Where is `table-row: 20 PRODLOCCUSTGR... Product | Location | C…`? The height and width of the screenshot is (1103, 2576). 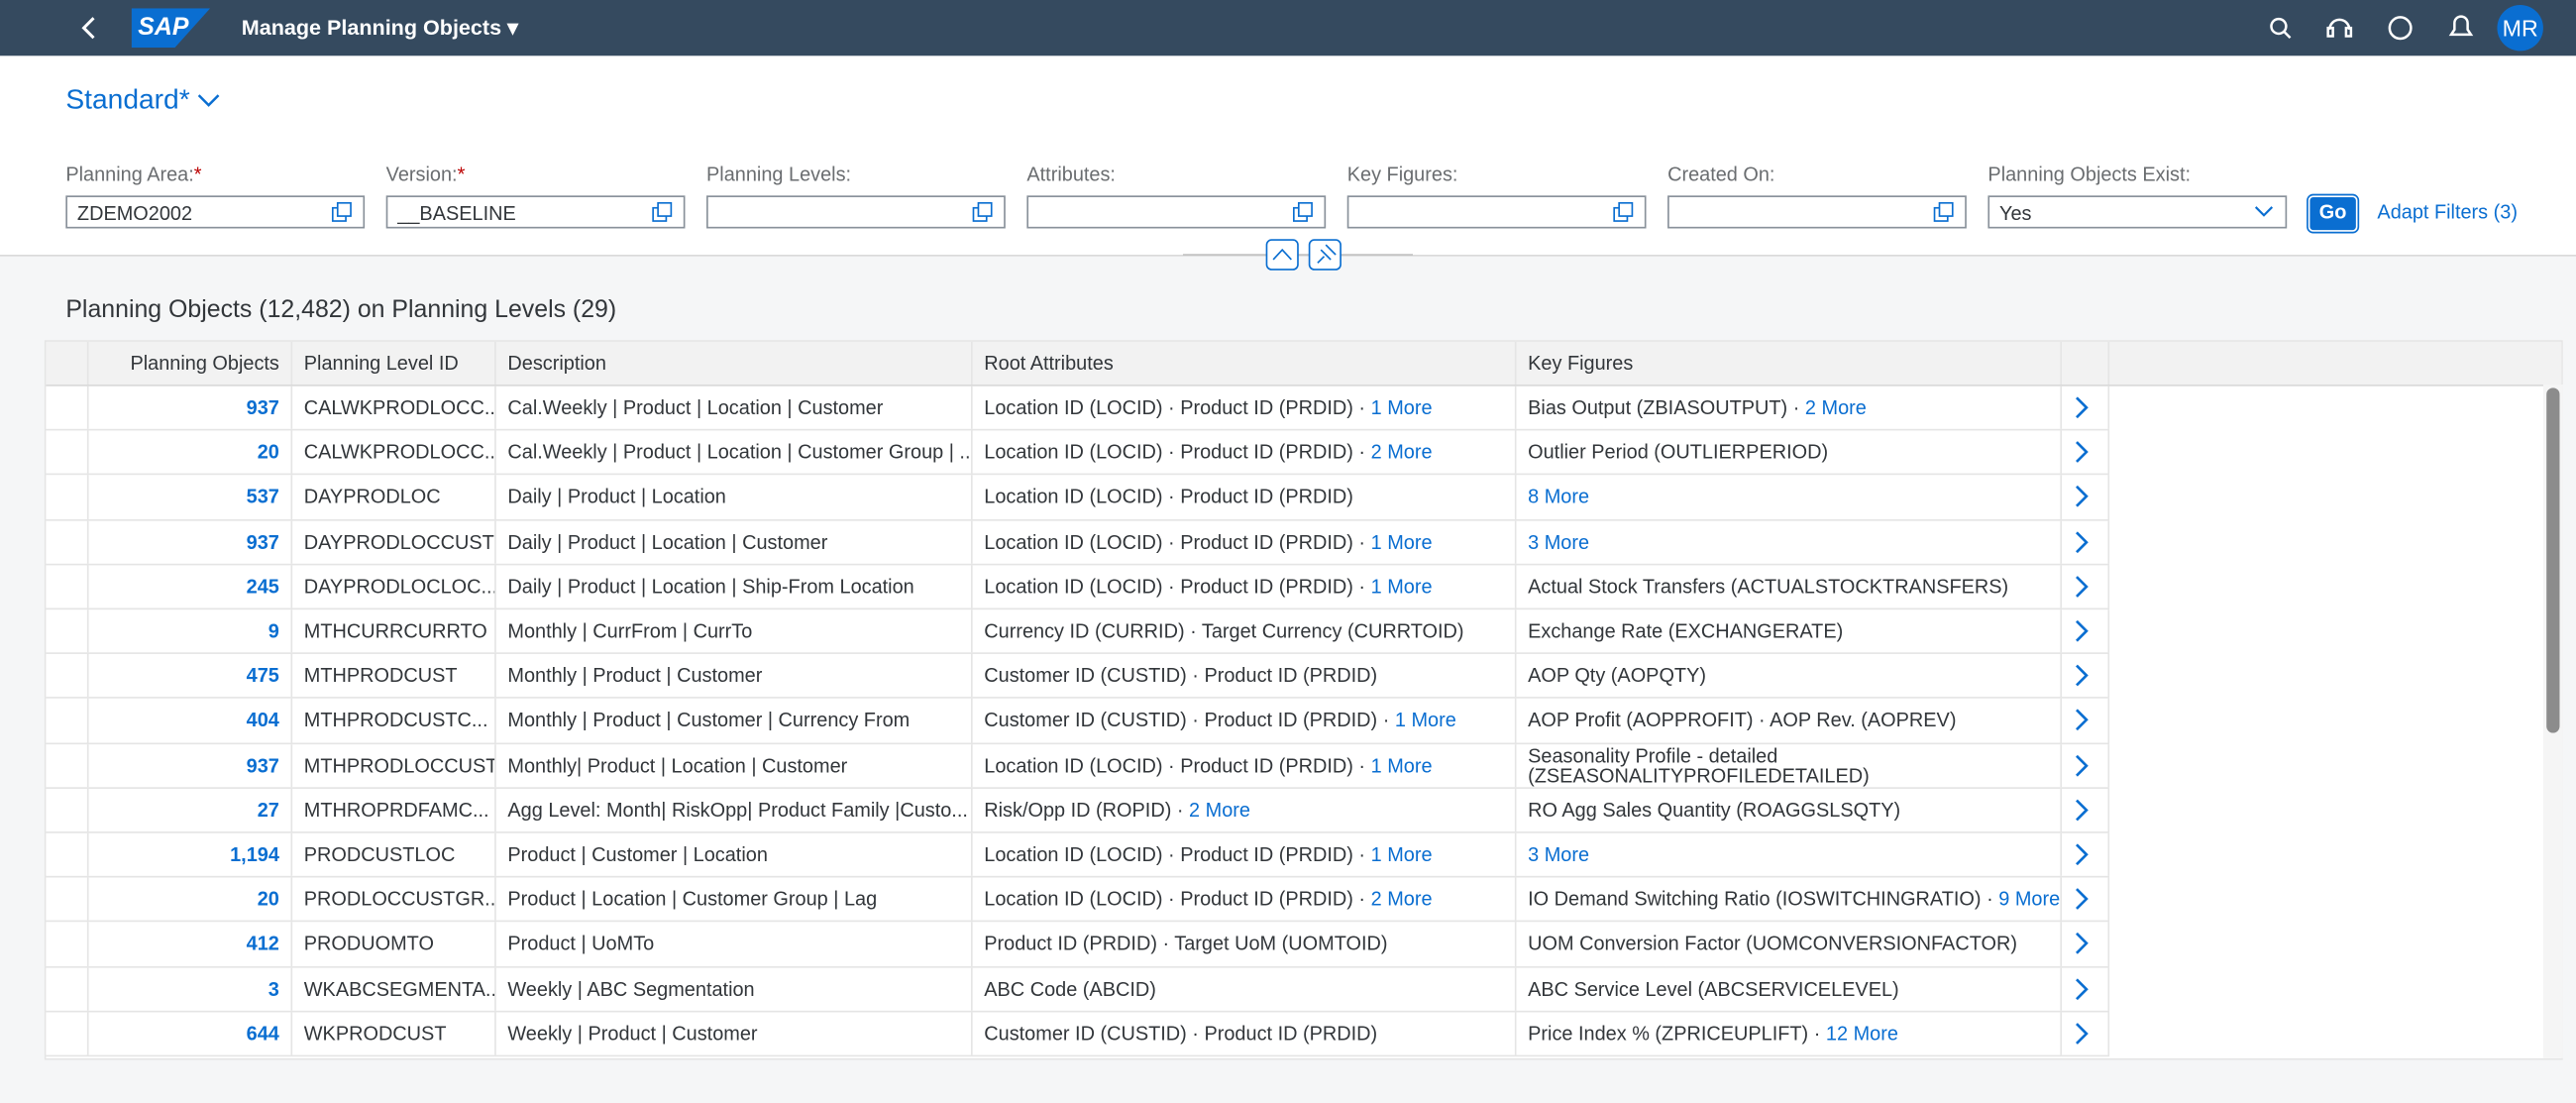
table-row: 20 PRODLOCCUSTGR... Product | Location | C… is located at coordinates (1078, 900).